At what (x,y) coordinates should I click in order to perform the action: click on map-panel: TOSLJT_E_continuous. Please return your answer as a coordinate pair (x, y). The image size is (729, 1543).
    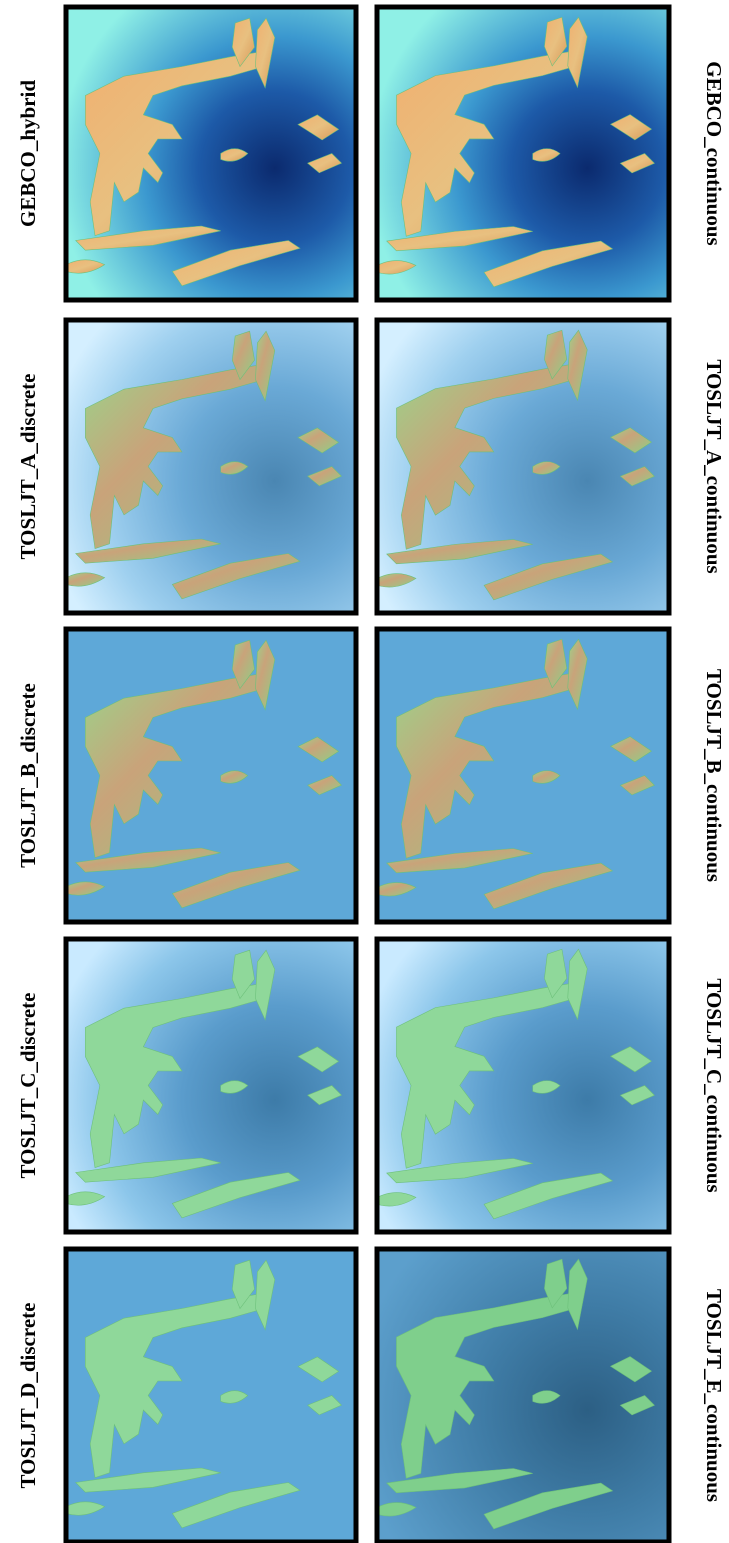
    Looking at the image, I should click on (550, 1394).